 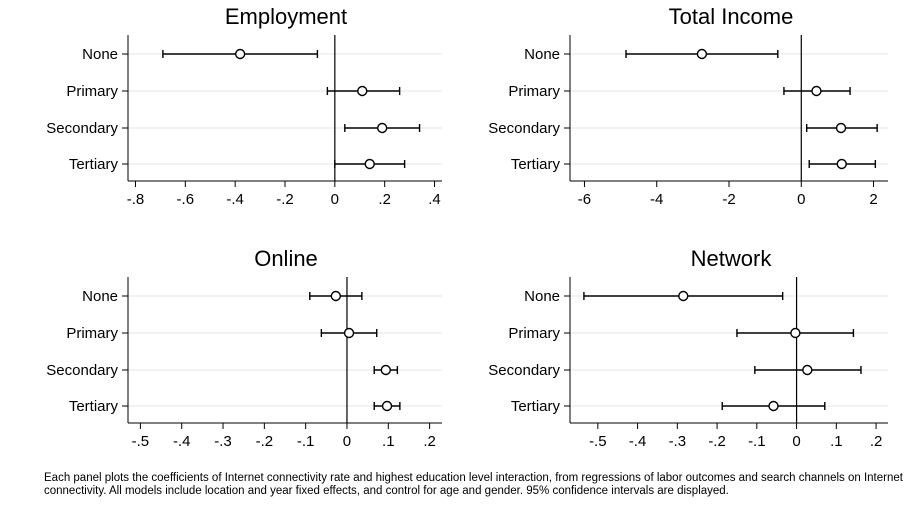 I want to click on x-tick-label: -2, so click(x=728, y=199).